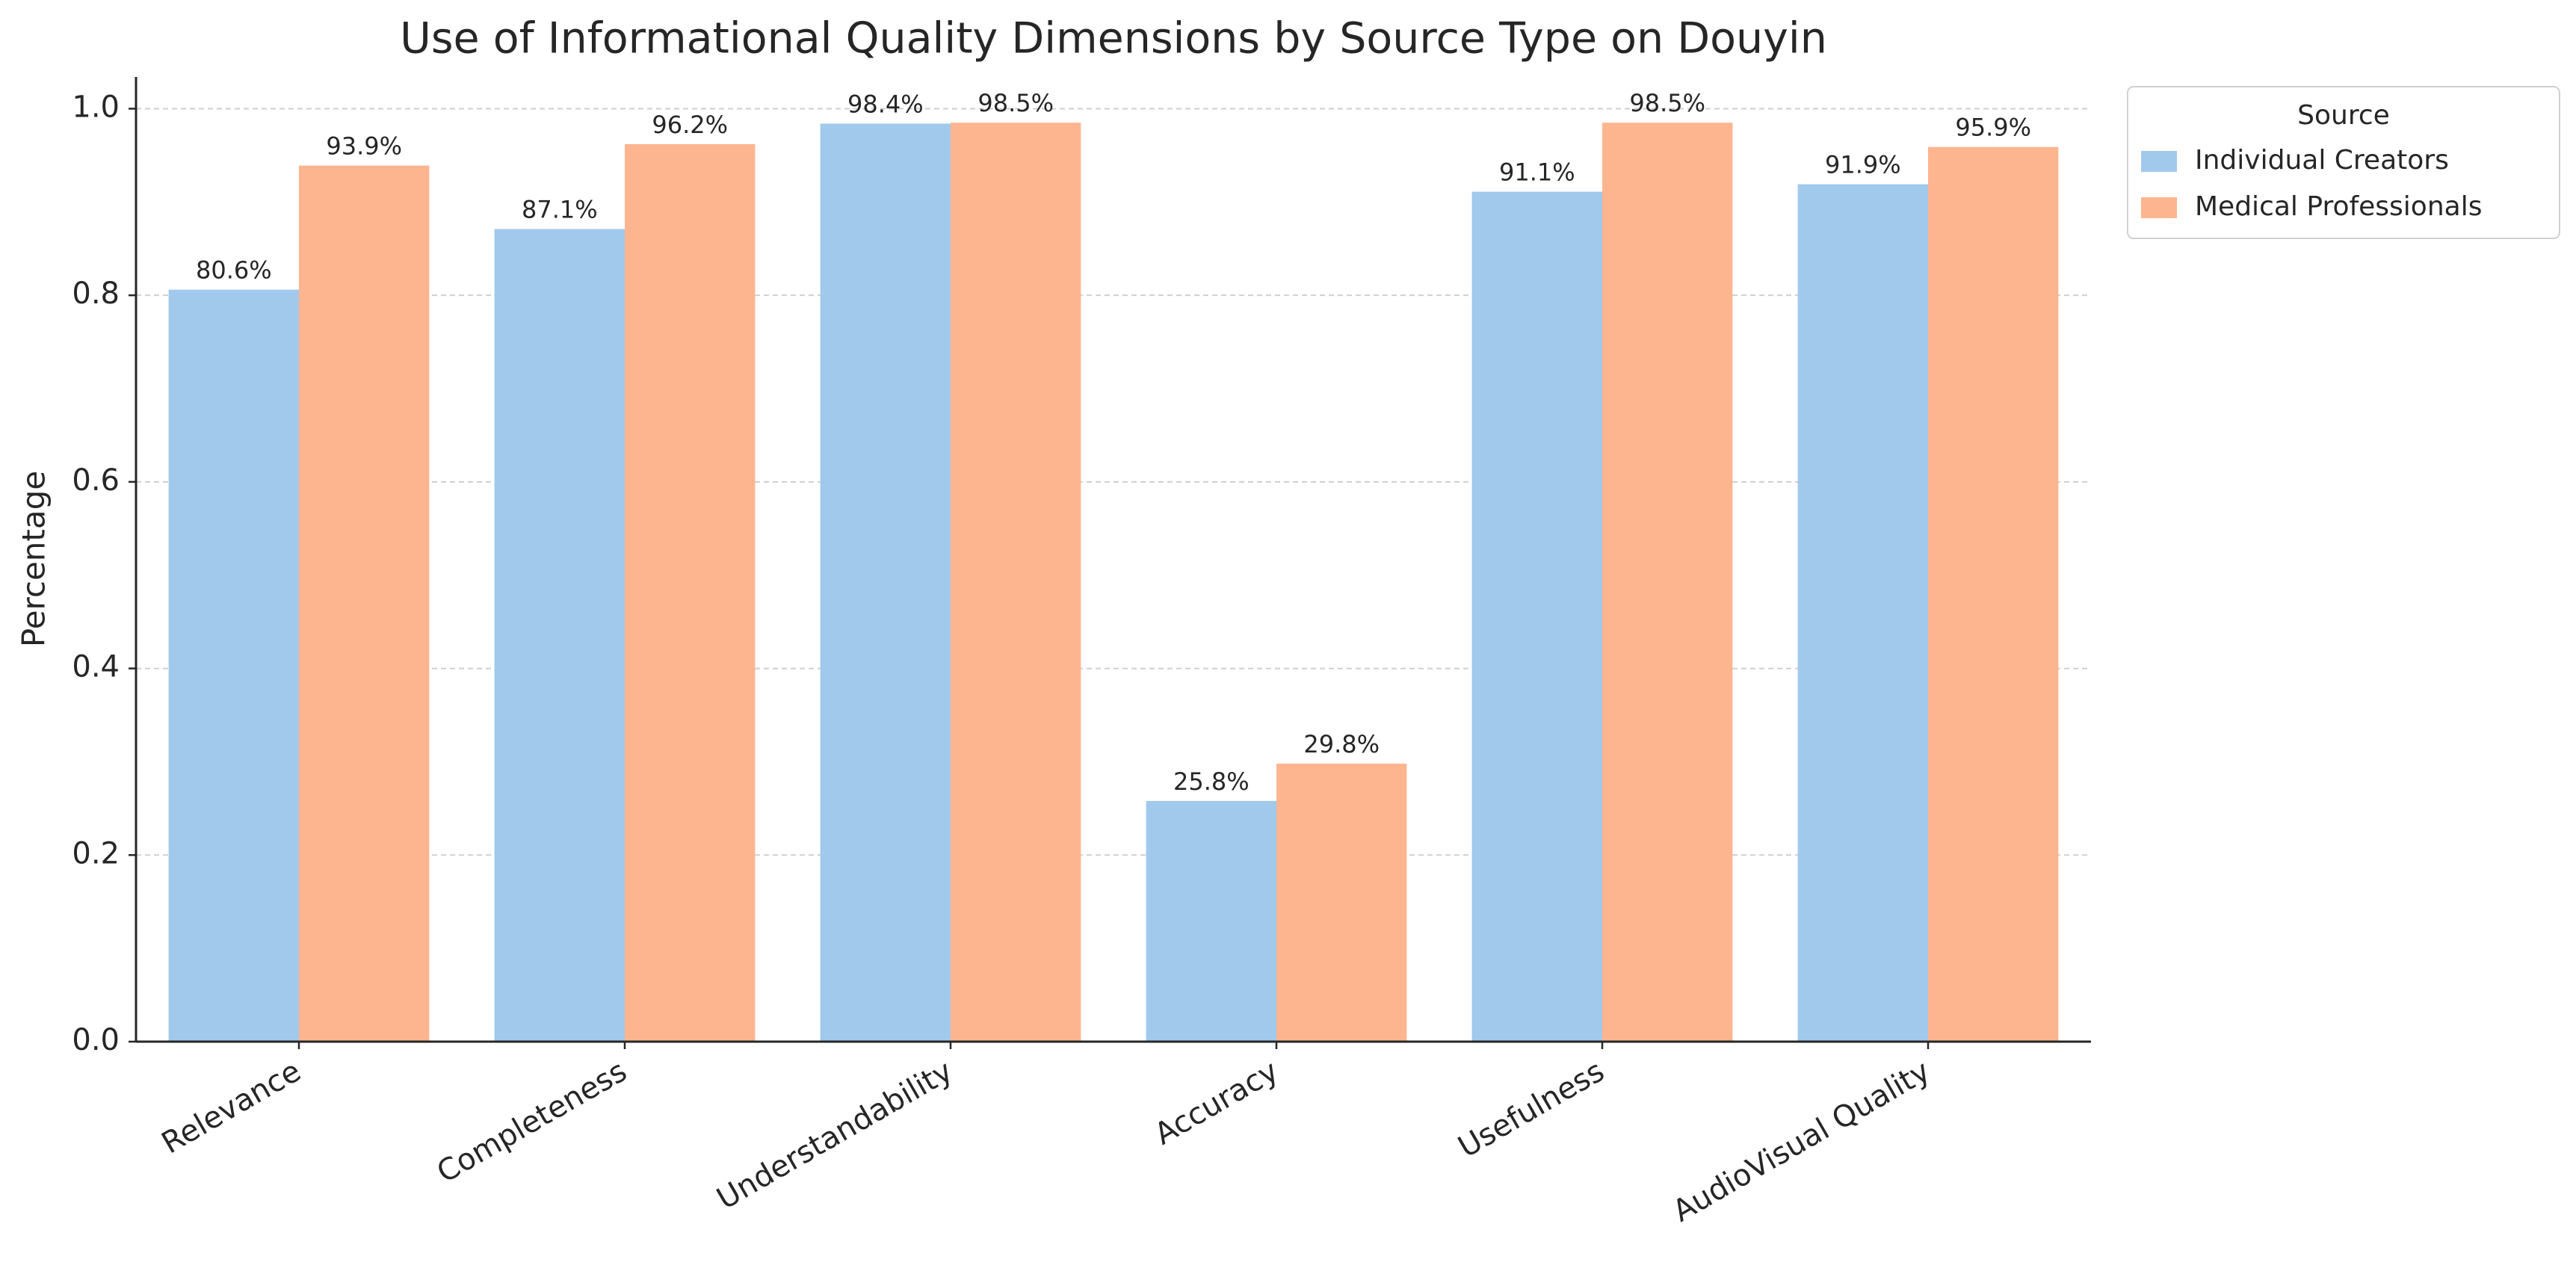 This screenshot has height=1283, width=2576. Describe the element at coordinates (2322, 160) in the screenshot. I see `legend-label: Individual Creators` at that location.